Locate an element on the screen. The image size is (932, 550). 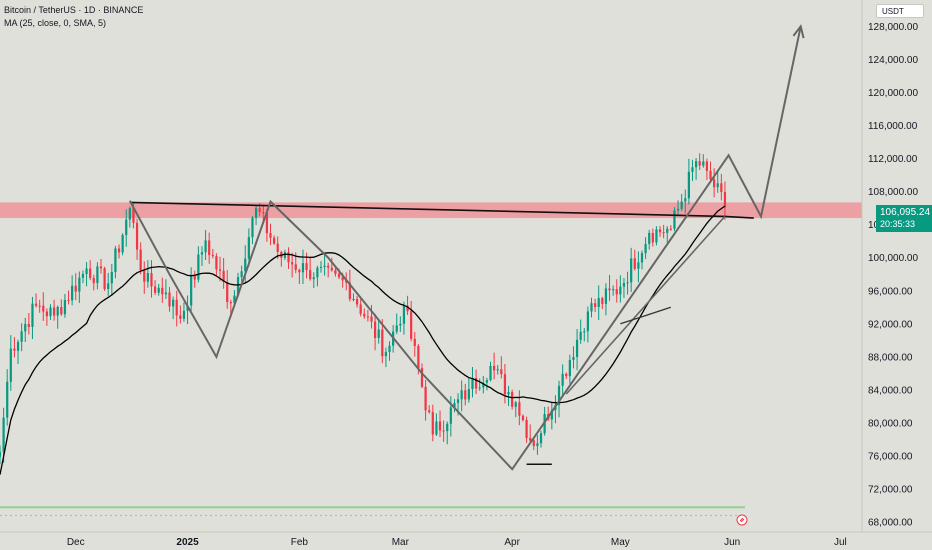
x-tick-label: Feb is located at coordinates (300, 542).